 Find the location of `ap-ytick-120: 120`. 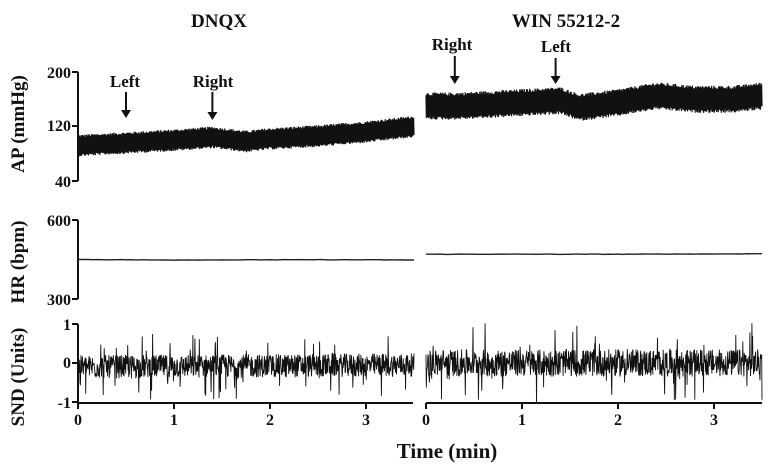

ap-ytick-120: 120 is located at coordinates (59, 126).